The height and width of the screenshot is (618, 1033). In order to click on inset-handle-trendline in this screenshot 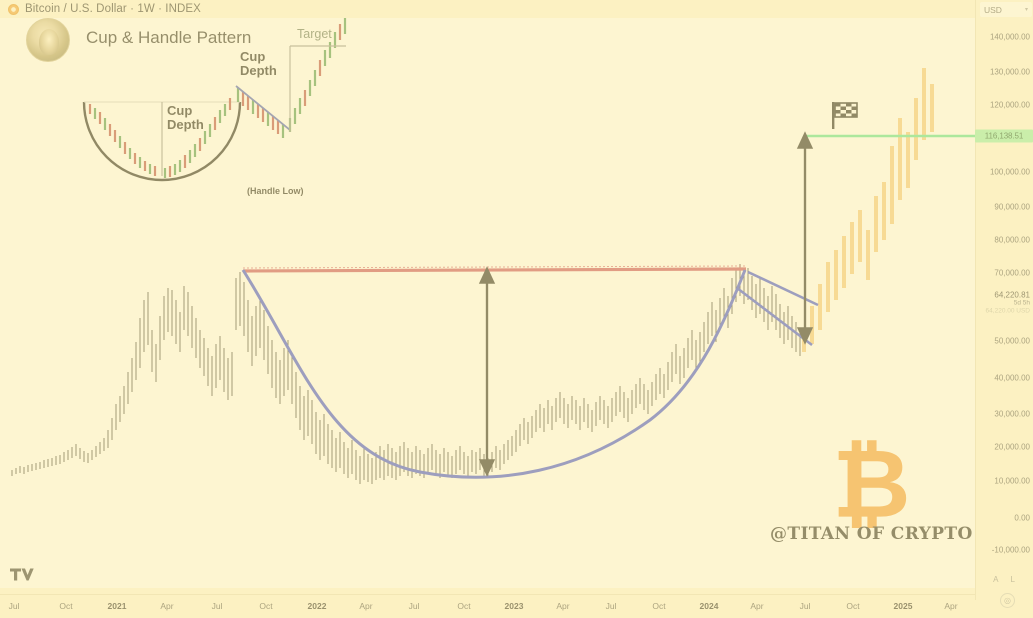, I will do `click(263, 108)`.